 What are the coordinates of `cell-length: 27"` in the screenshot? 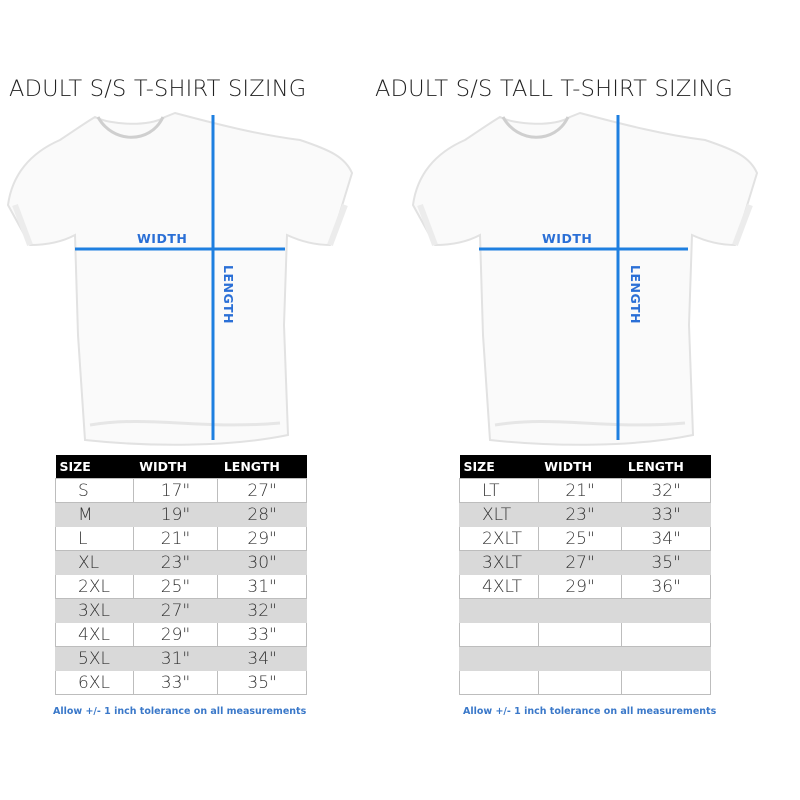 It's located at (262, 490).